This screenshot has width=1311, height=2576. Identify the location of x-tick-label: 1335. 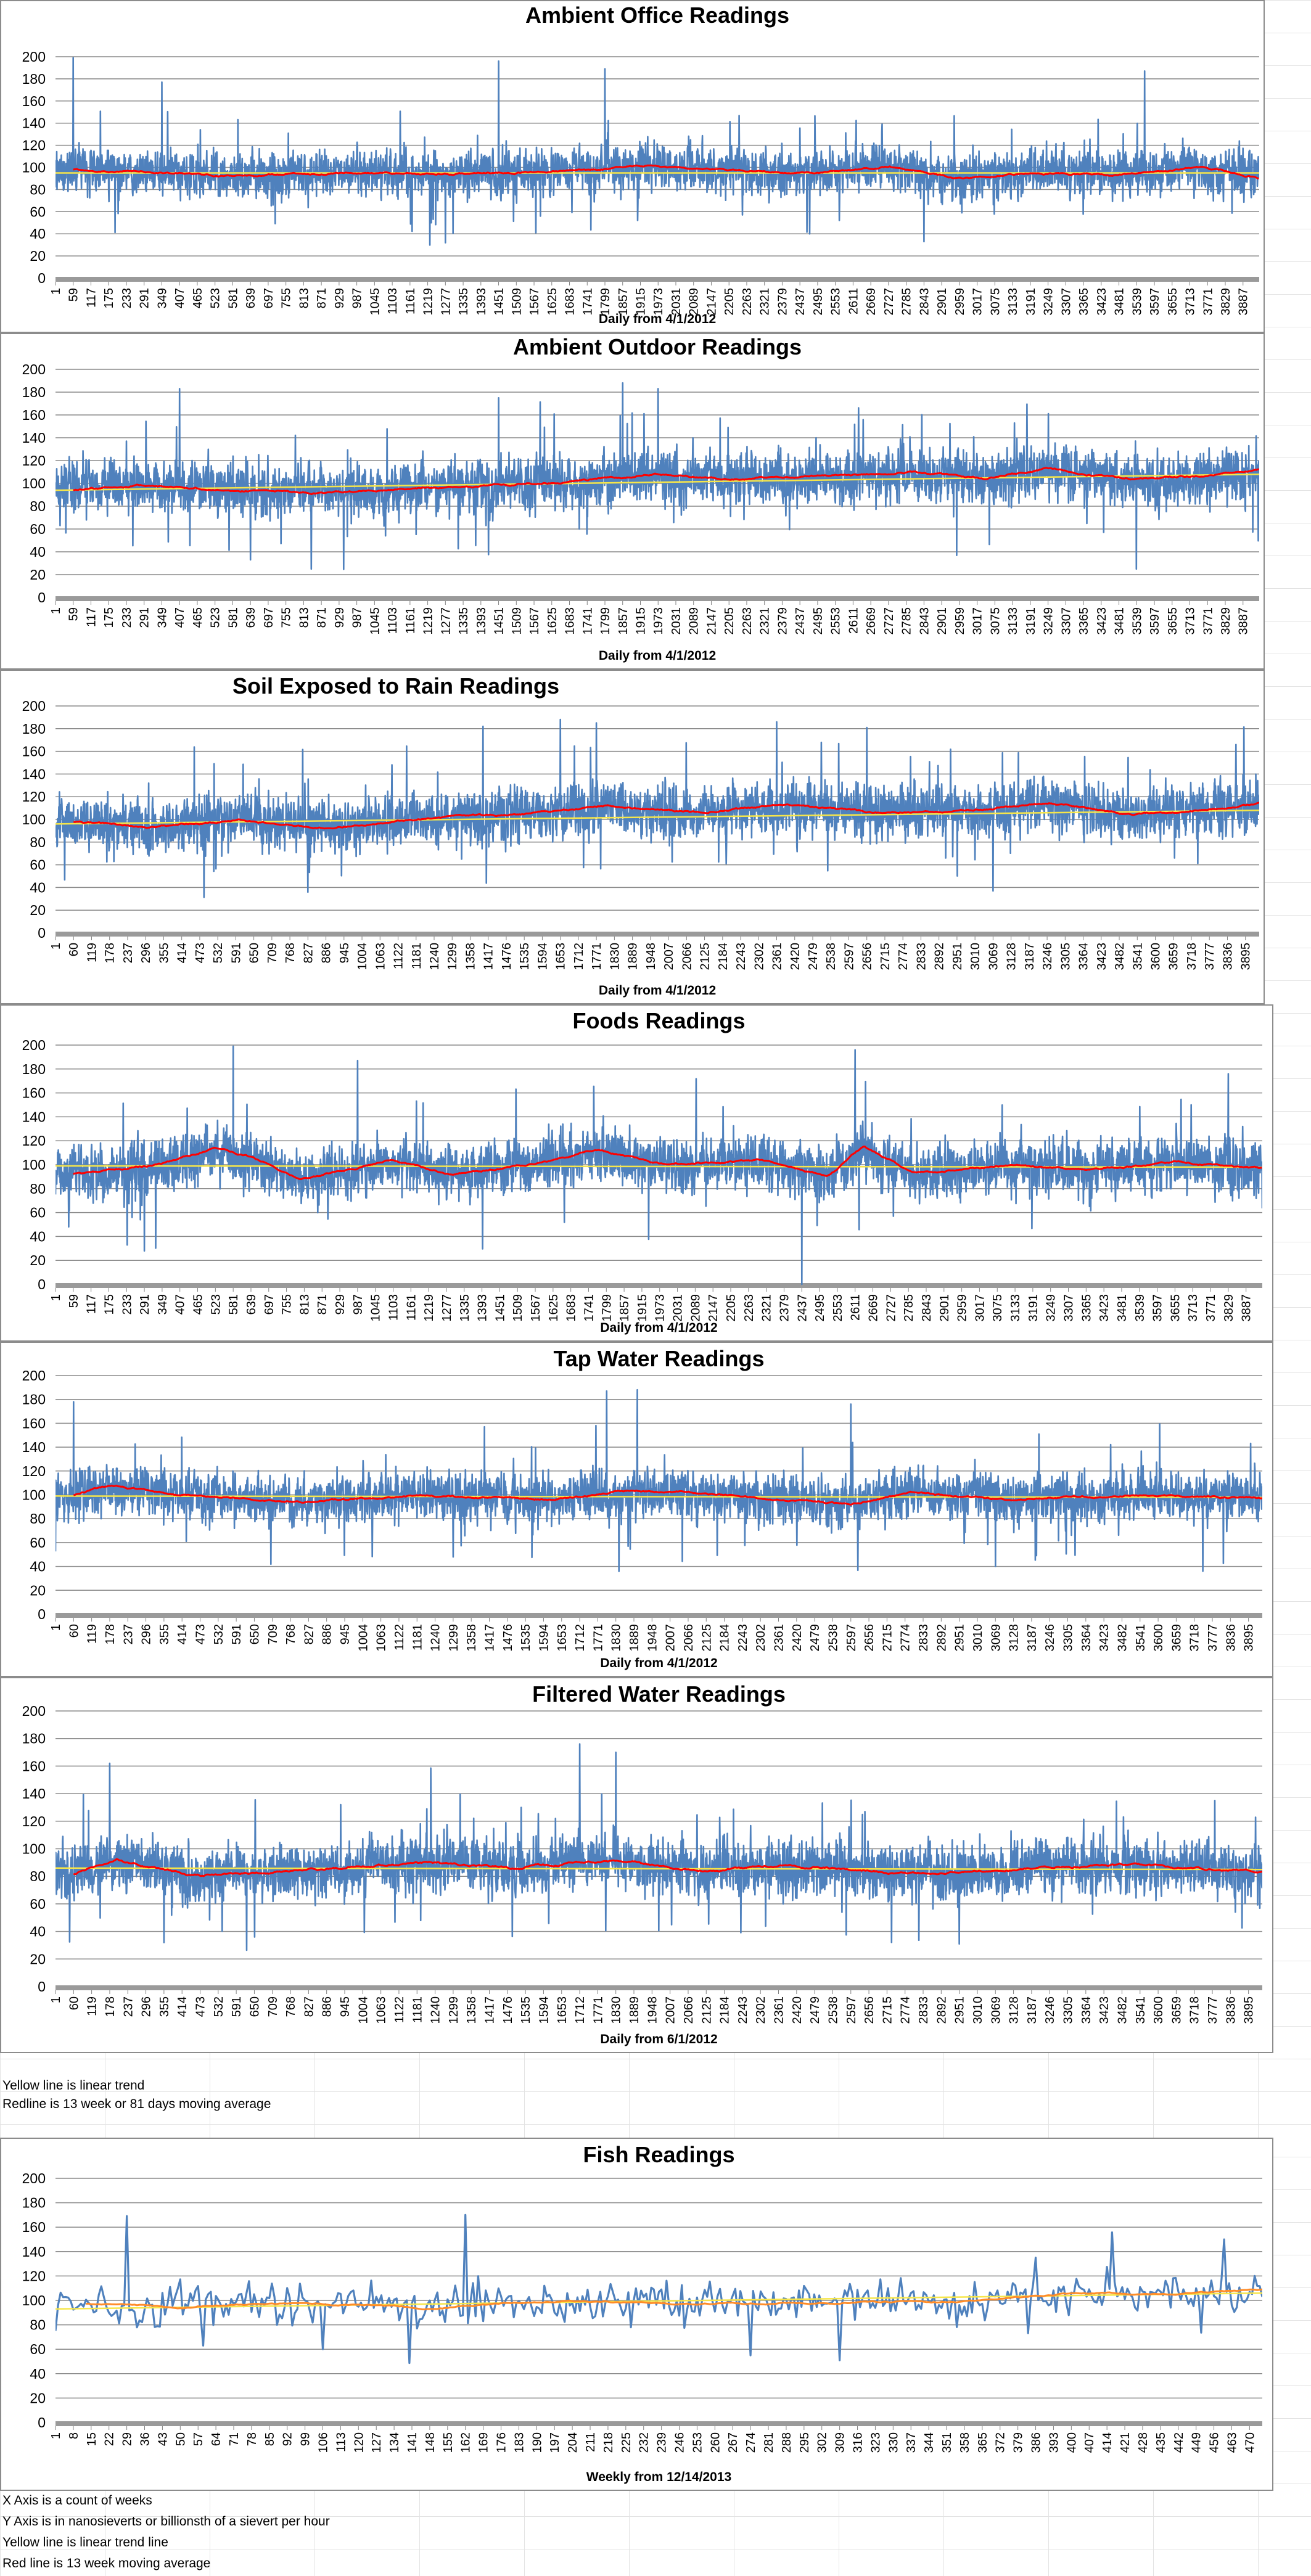
(464, 621).